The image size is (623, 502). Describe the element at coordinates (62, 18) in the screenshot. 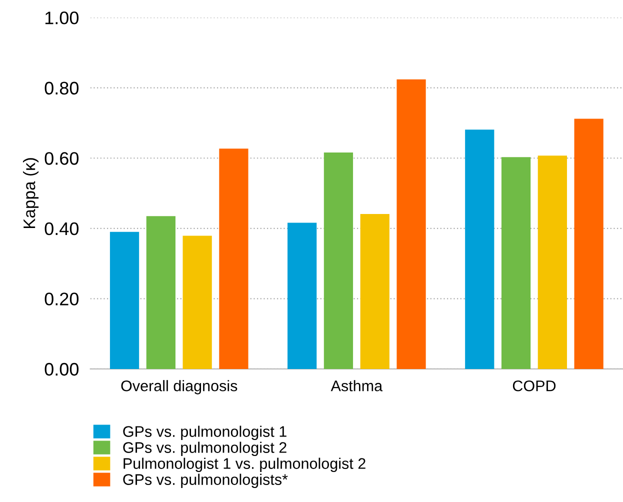

I see `y-tick-label: 1.00` at that location.